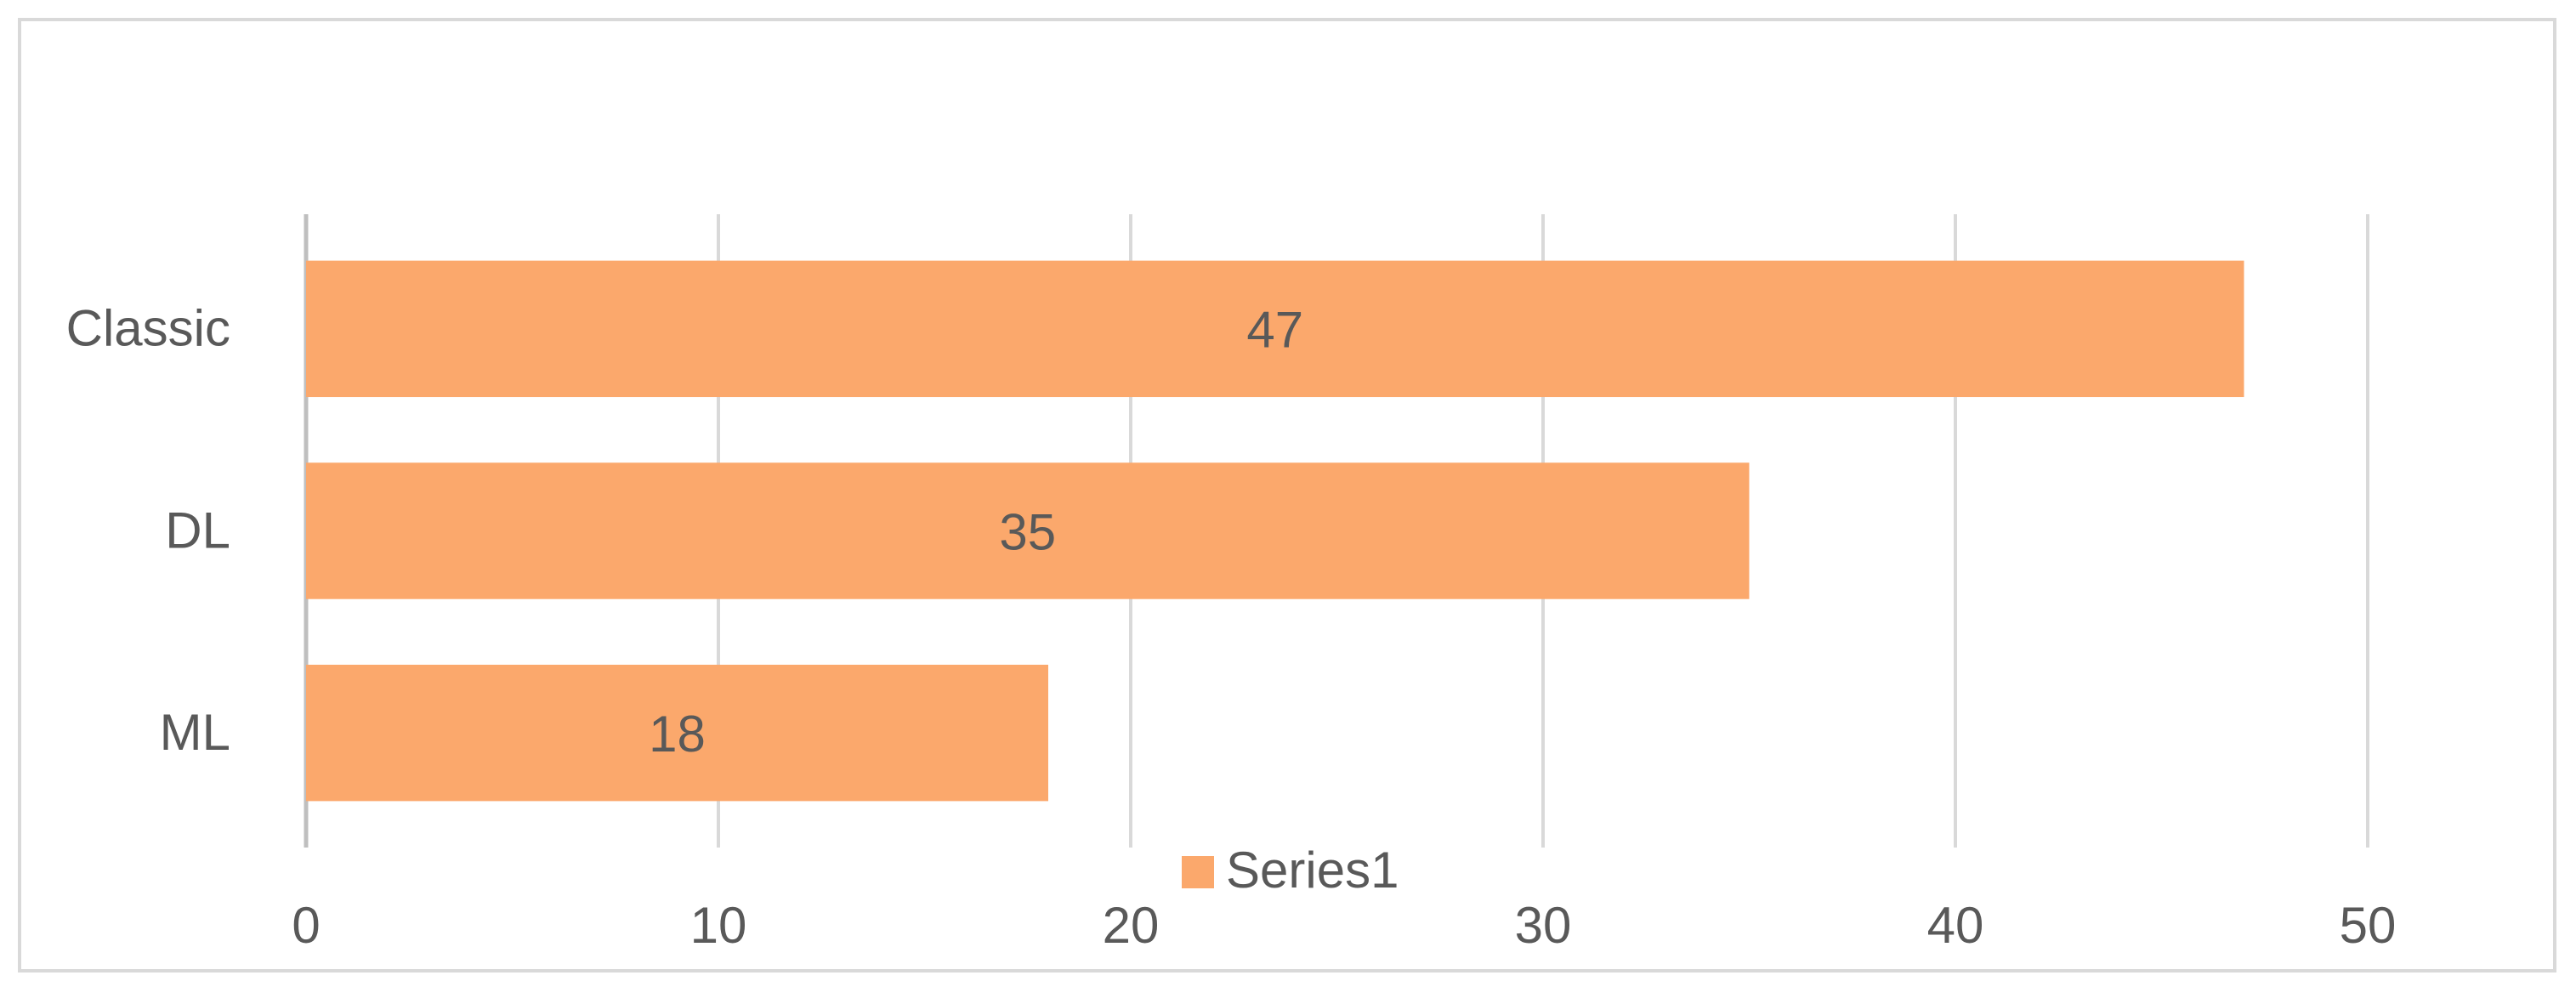  What do you see at coordinates (1131, 925) in the screenshot?
I see `x-tick-label: 20` at bounding box center [1131, 925].